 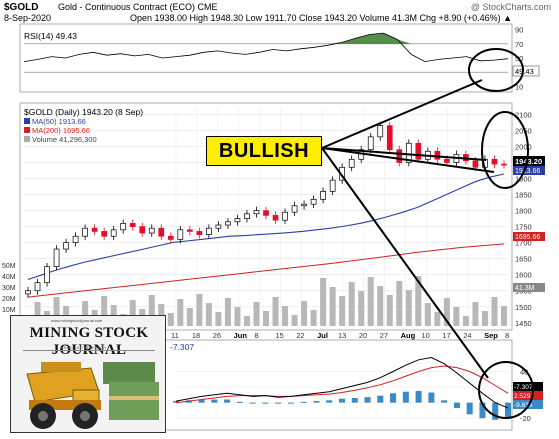 What do you see at coordinates (342, 382) in the screenshot?
I see `macd-line` at bounding box center [342, 382].